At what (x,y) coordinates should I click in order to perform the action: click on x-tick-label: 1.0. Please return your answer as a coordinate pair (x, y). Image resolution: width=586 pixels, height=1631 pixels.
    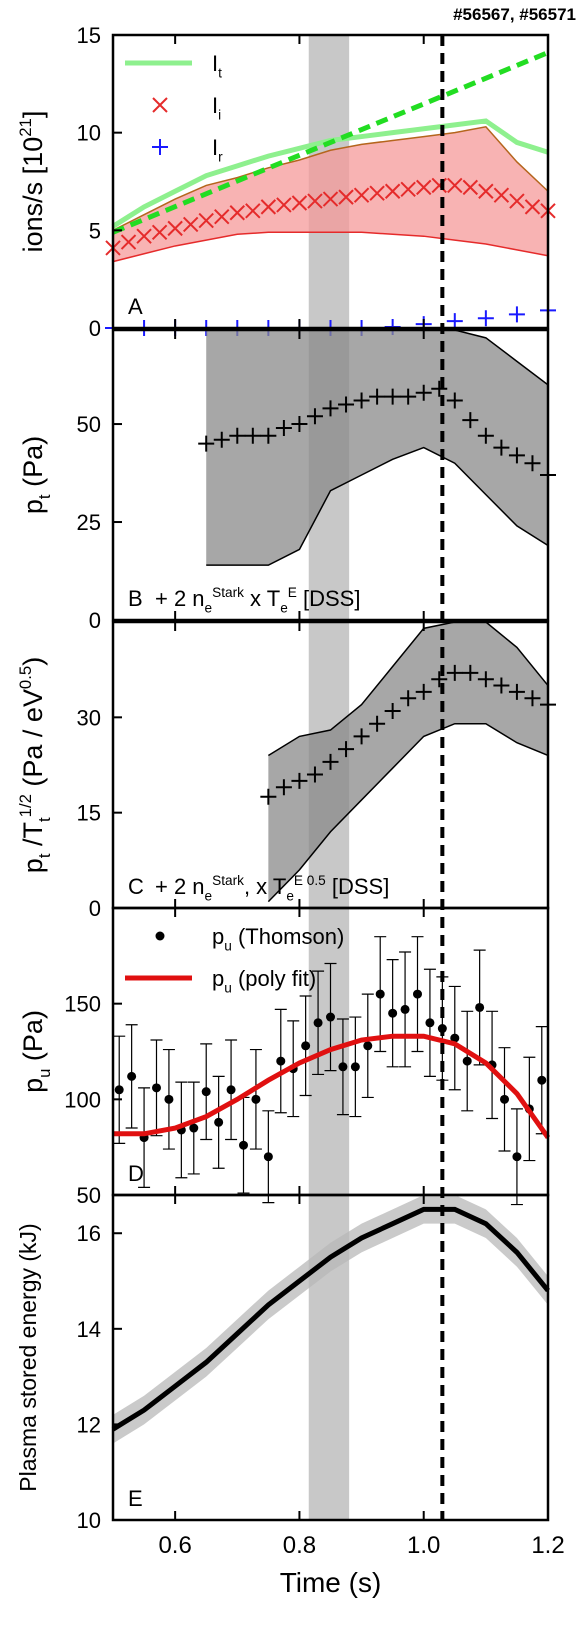
    Looking at the image, I should click on (423, 1545).